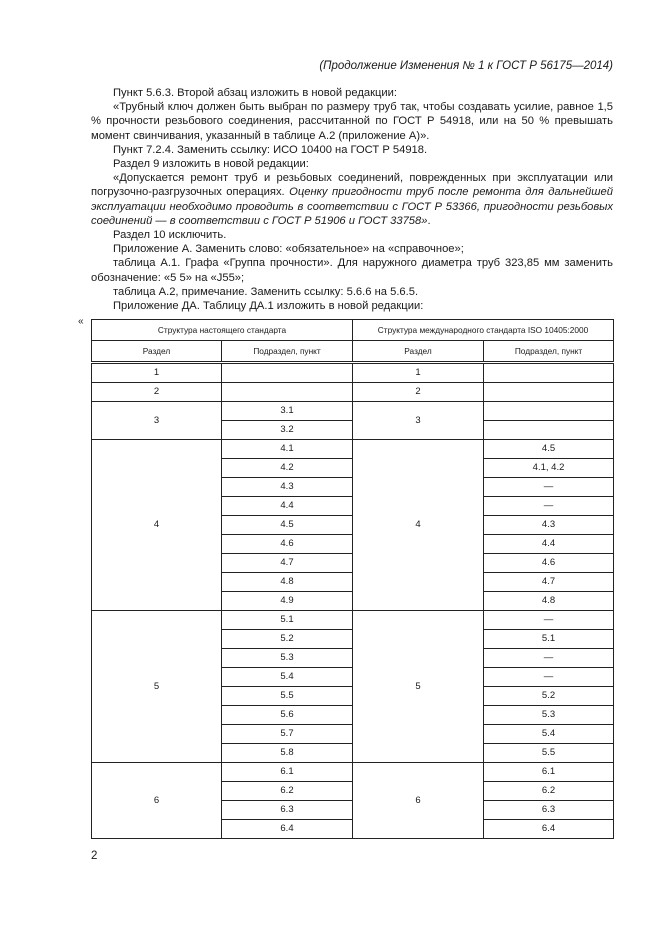  I want to click on table-row: 3 3.1 3, so click(353, 421).